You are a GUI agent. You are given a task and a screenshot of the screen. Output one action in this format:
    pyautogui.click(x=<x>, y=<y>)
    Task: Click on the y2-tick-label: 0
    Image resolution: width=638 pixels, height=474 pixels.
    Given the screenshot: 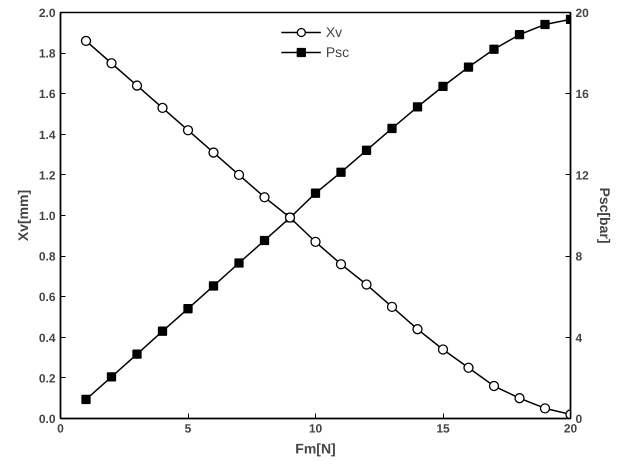 What is the action you would take?
    pyautogui.click(x=579, y=419)
    